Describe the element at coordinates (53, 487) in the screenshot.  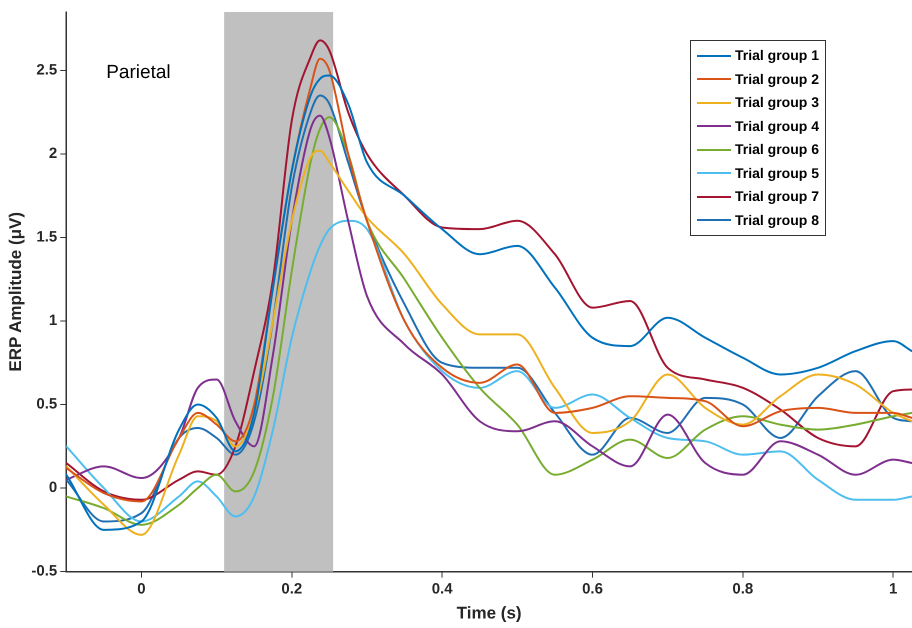
I see `y-tick-label: 0` at that location.